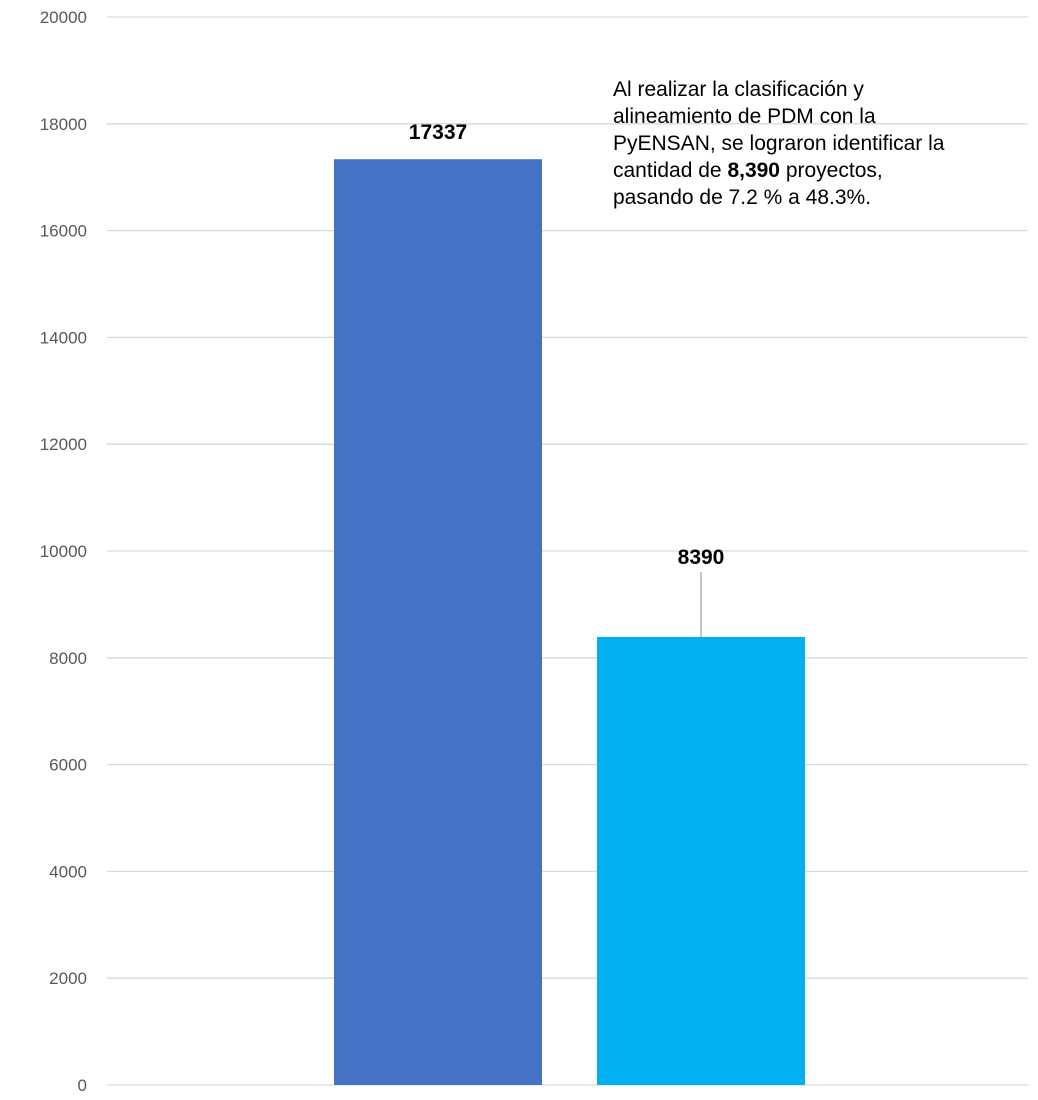 This screenshot has height=1100, width=1038. Describe the element at coordinates (779, 143) in the screenshot. I see `annotation-line: PyENSAN, se lograron identificar la` at that location.